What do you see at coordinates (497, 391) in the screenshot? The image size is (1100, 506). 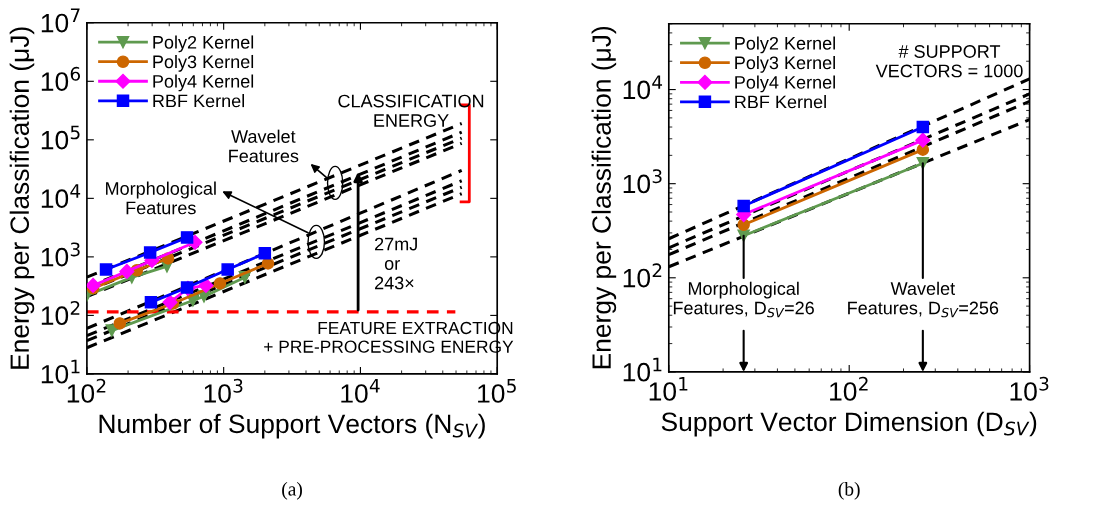 I see `x-tick-label: 10$^{5}$` at bounding box center [497, 391].